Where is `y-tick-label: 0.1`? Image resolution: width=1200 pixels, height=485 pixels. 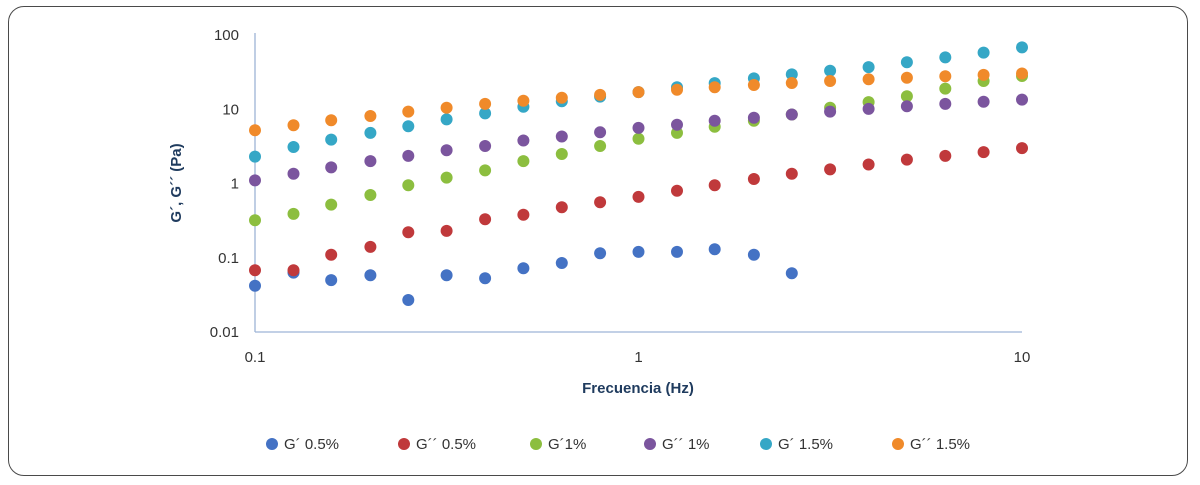 y-tick-label: 0.1 is located at coordinates (228, 258).